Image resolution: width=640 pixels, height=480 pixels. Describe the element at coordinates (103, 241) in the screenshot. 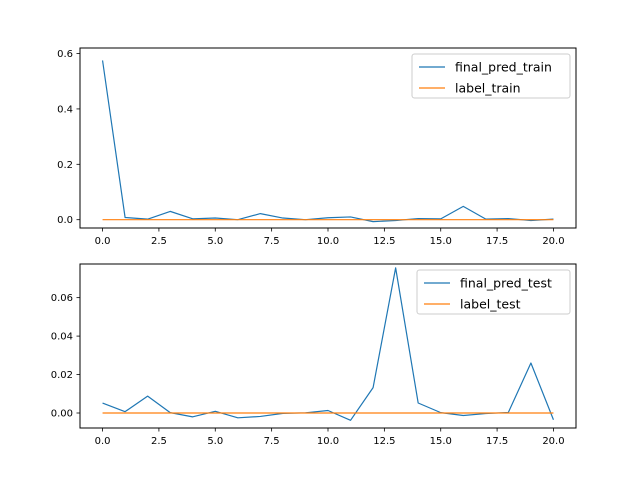

I see `chart-0-x-tick-label: 0.0` at that location.